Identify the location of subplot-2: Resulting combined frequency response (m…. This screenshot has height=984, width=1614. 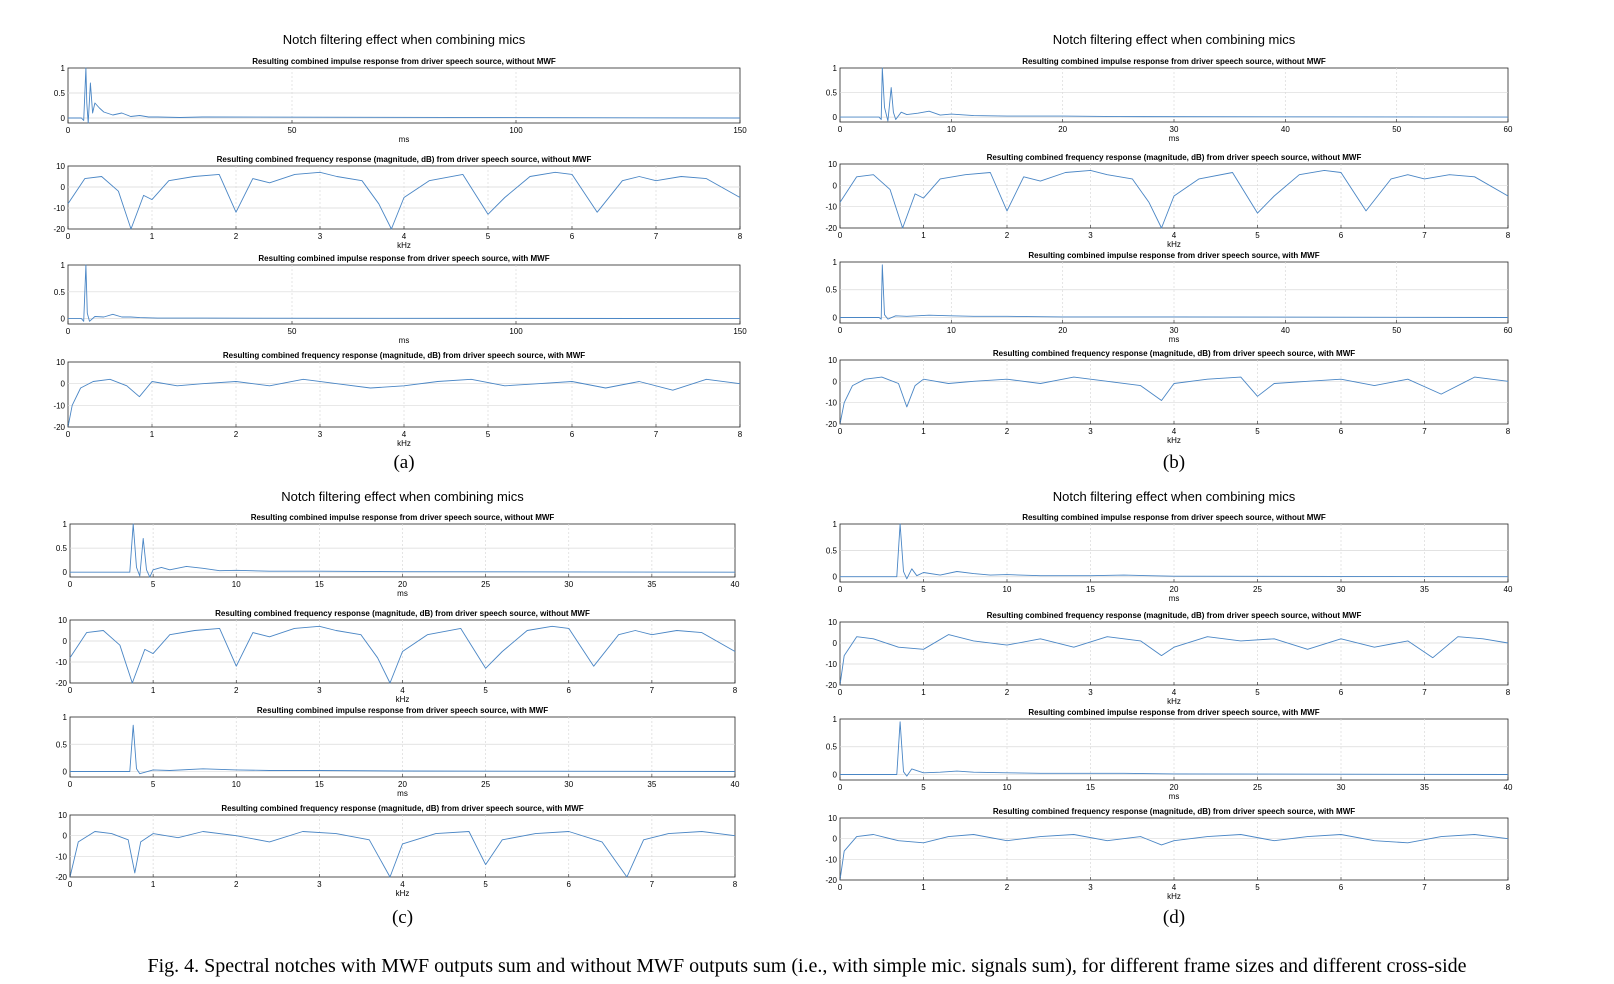
(396, 656).